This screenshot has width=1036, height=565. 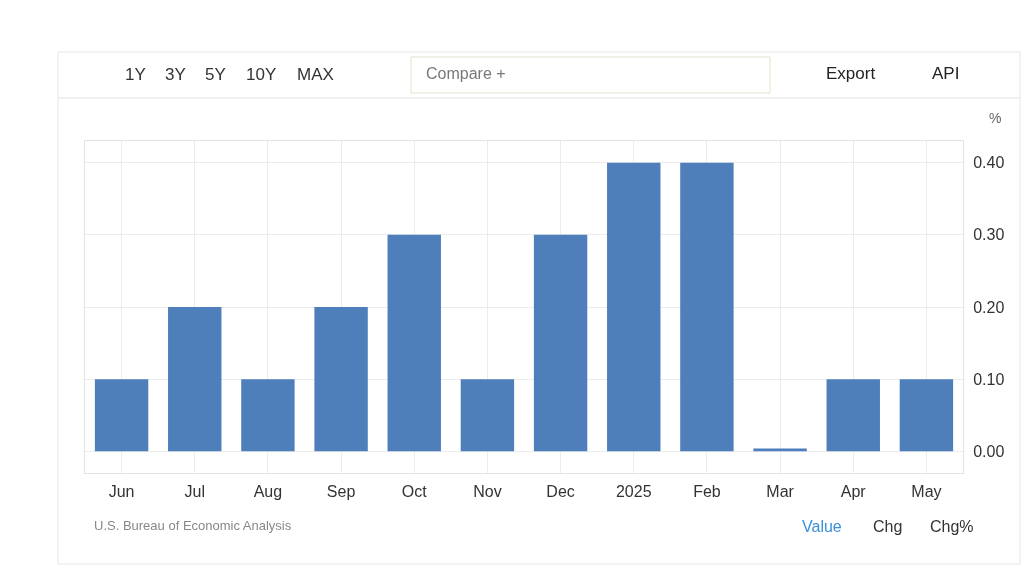 What do you see at coordinates (261, 74) in the screenshot?
I see `text: 10Y` at bounding box center [261, 74].